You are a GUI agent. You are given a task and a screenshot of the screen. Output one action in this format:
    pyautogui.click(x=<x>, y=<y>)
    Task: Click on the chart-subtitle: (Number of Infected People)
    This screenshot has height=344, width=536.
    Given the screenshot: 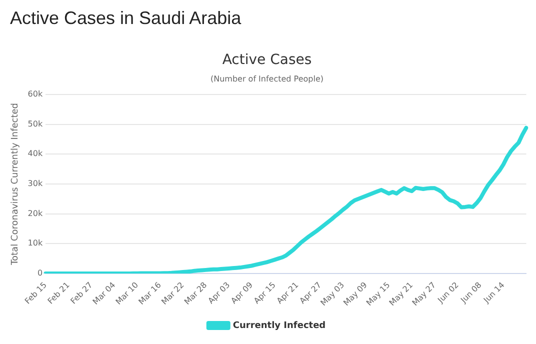 What is the action you would take?
    pyautogui.click(x=267, y=79)
    